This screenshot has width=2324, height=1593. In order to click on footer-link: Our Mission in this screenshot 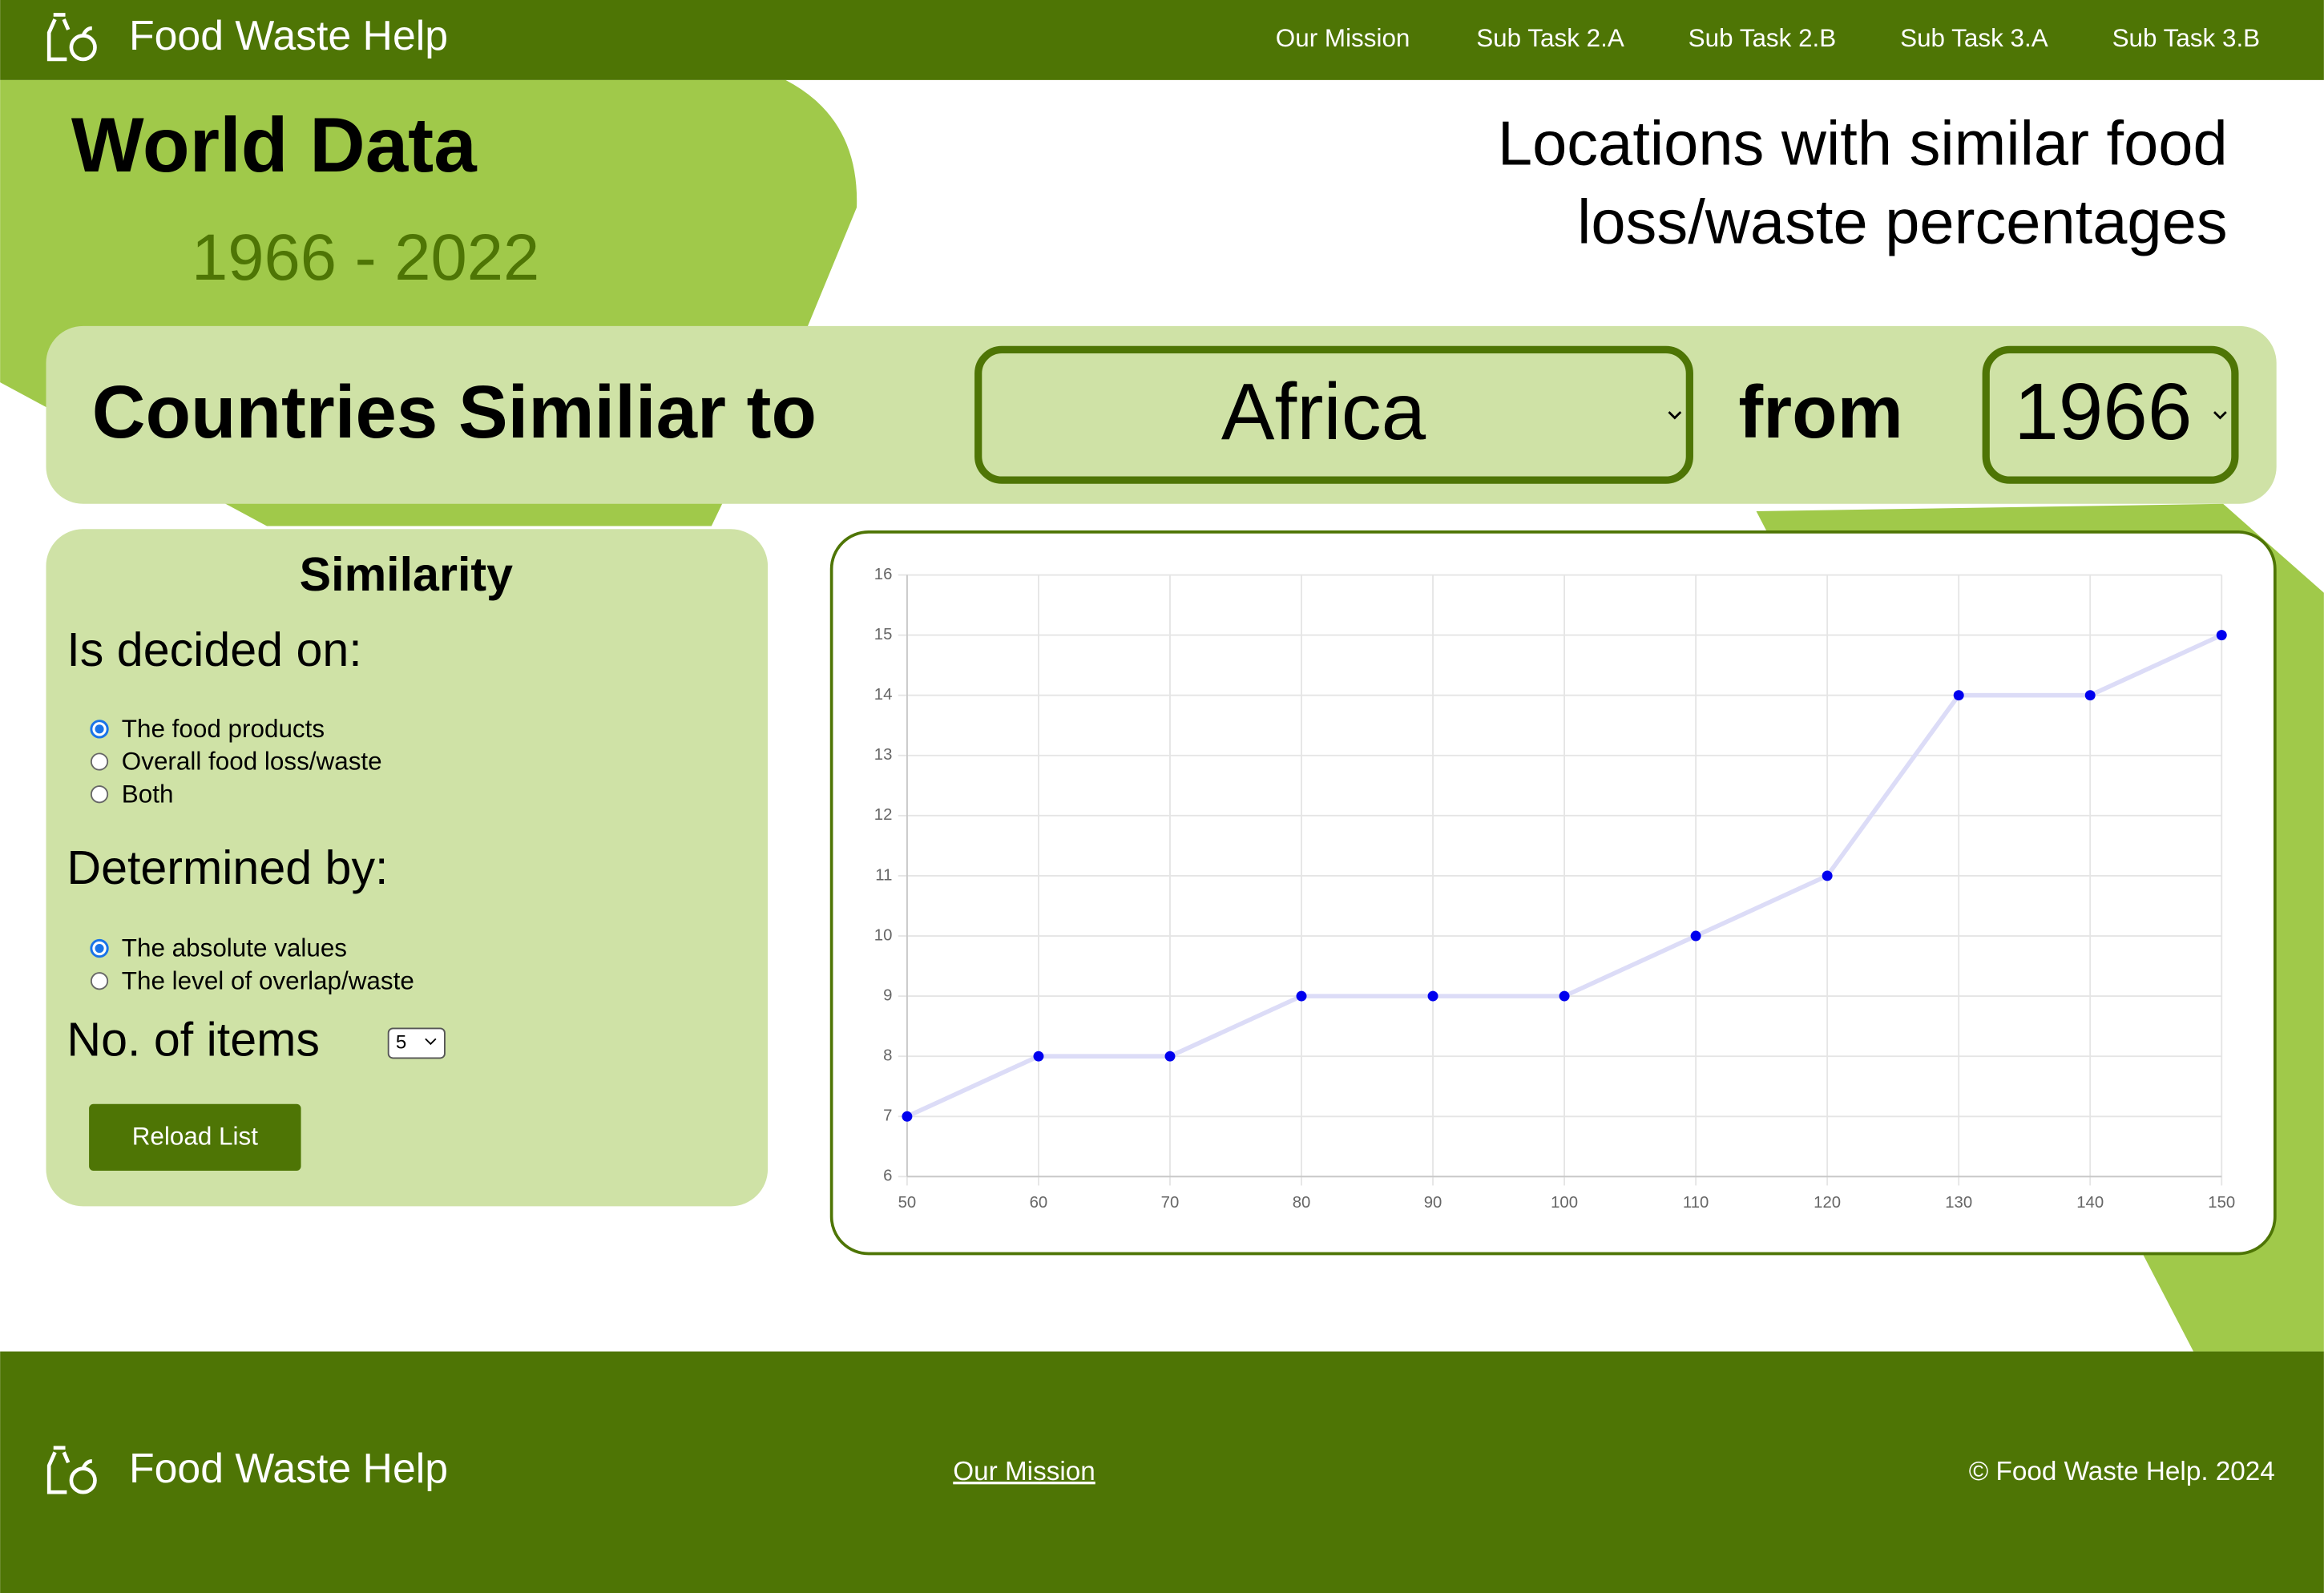, I will do `click(1024, 1471)`.